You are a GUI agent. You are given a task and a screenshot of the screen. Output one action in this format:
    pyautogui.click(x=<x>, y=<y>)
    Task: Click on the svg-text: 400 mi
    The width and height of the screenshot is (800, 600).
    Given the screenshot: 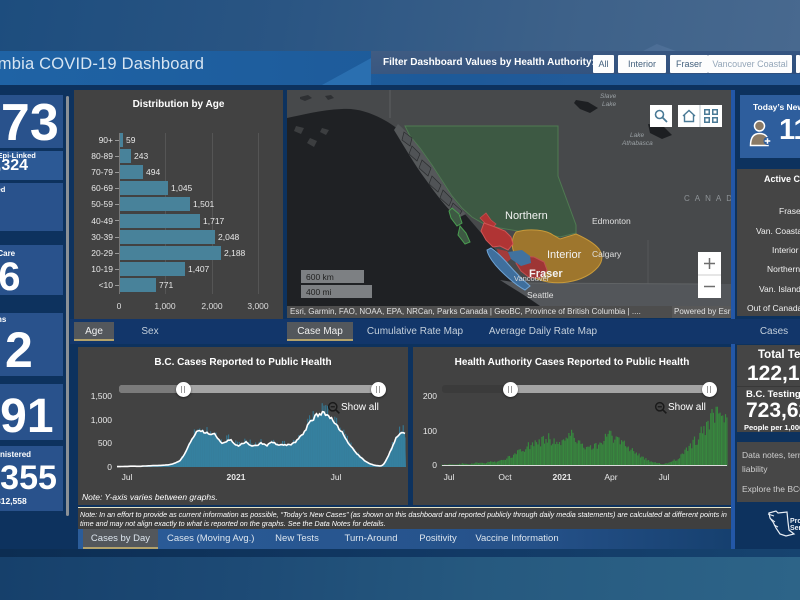 What is the action you would take?
    pyautogui.click(x=319, y=292)
    